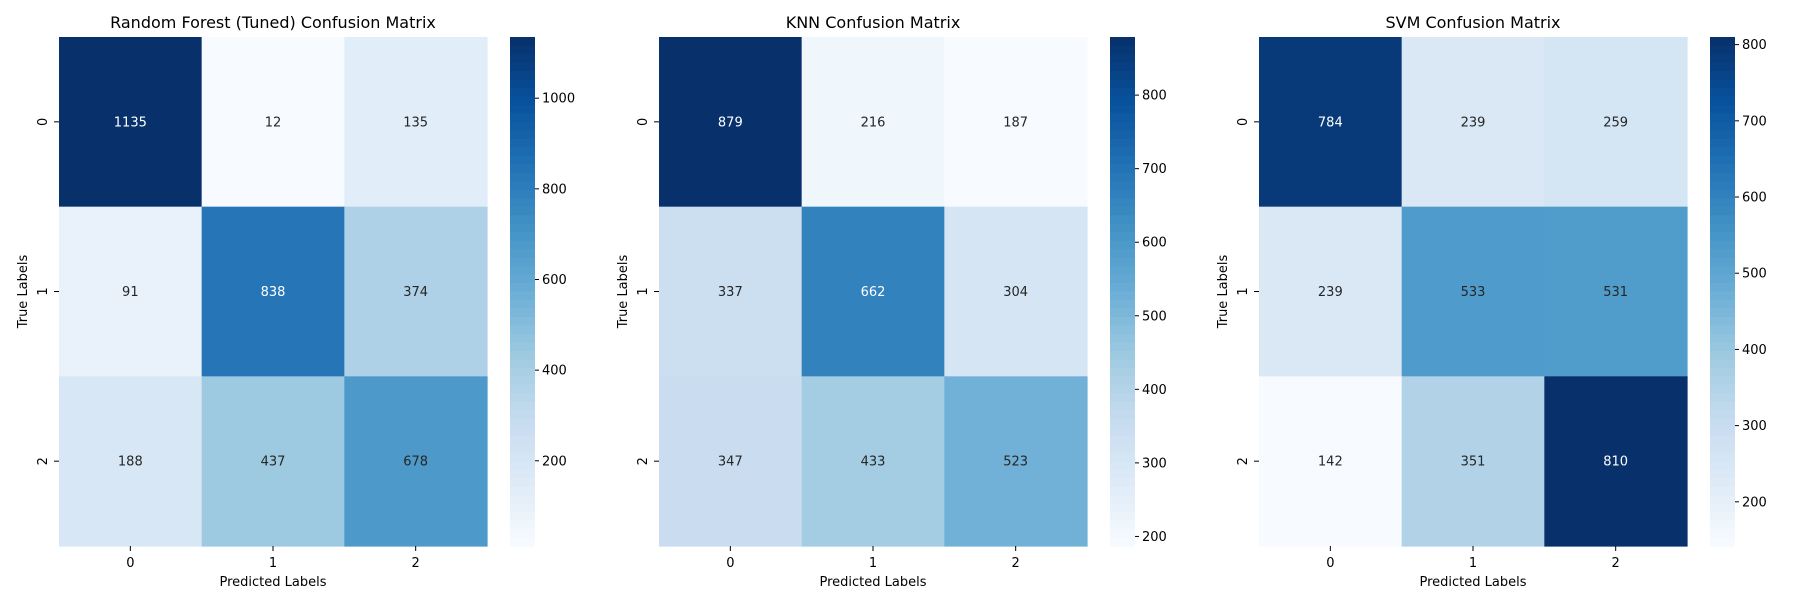  Describe the element at coordinates (1473, 292) in the screenshot. I see `cell-value-label: 533` at that location.